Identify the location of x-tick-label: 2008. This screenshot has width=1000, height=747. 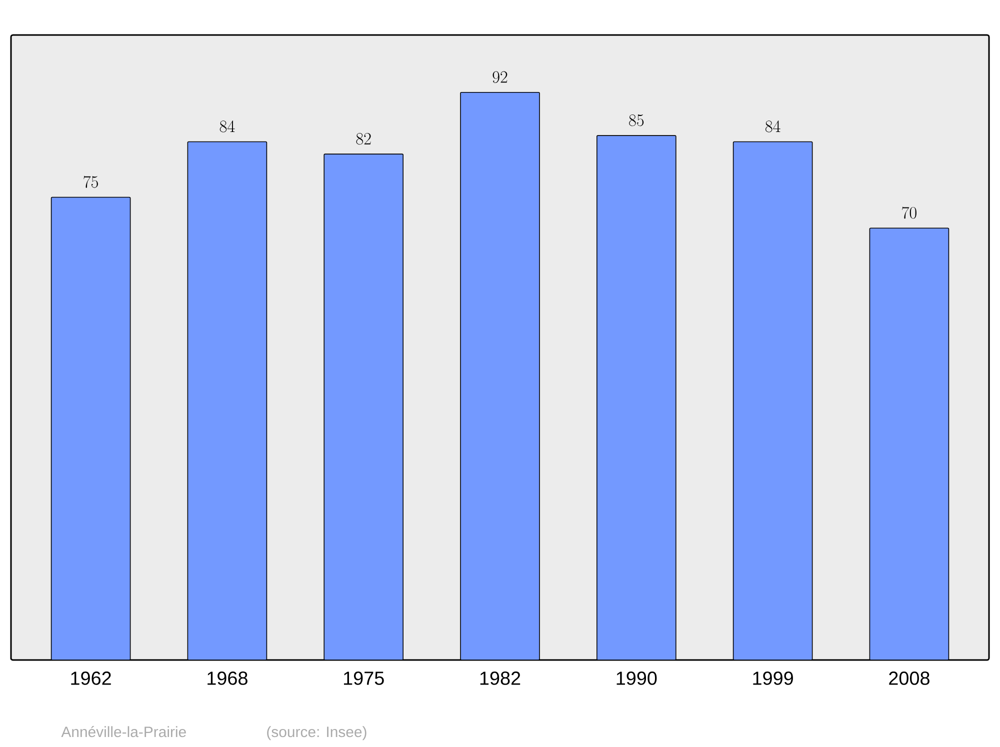
(909, 678).